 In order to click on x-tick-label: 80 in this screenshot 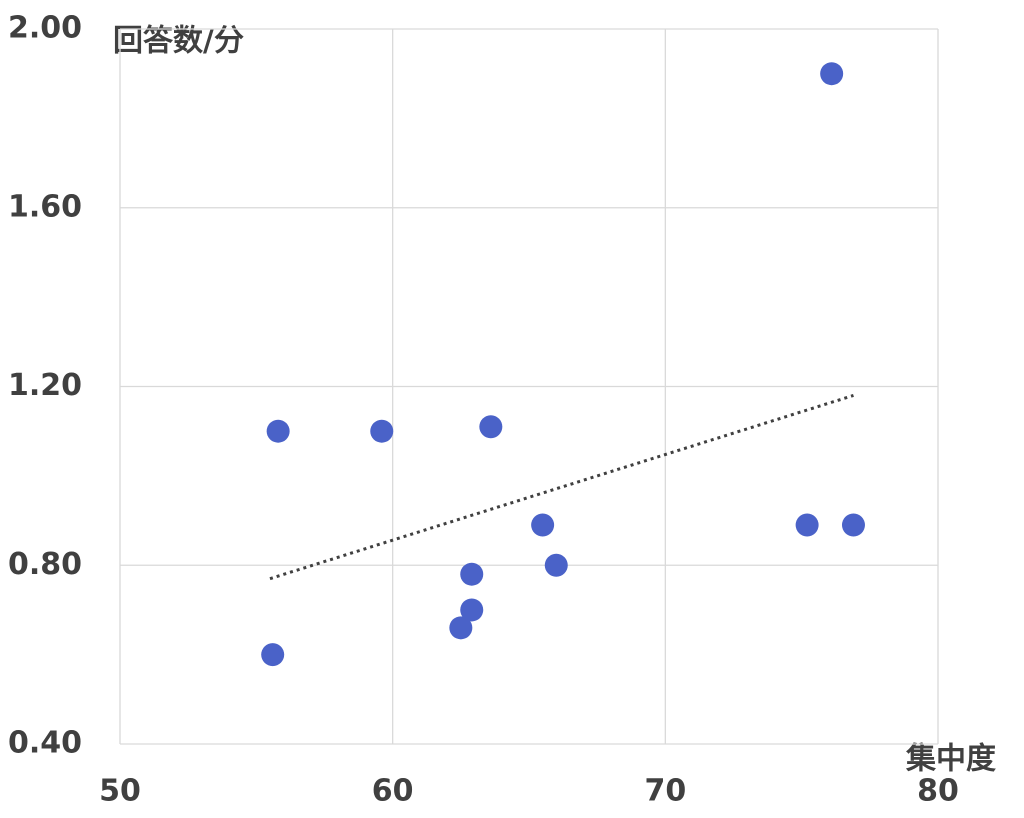, I will do `click(938, 791)`.